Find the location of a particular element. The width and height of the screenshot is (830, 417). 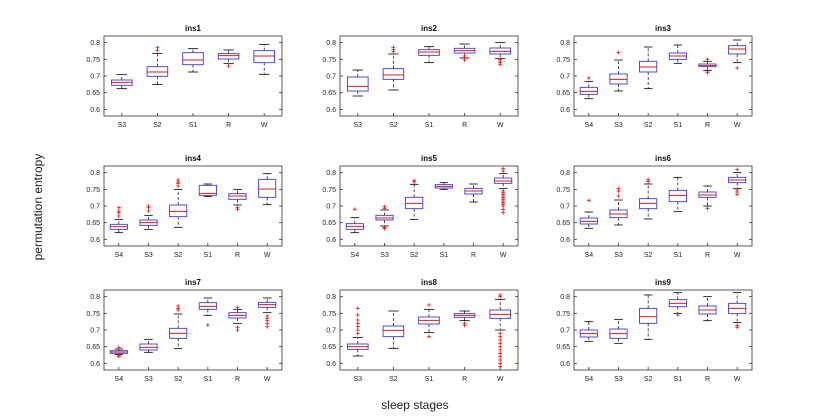

plot-title: ins5 is located at coordinates (429, 158).